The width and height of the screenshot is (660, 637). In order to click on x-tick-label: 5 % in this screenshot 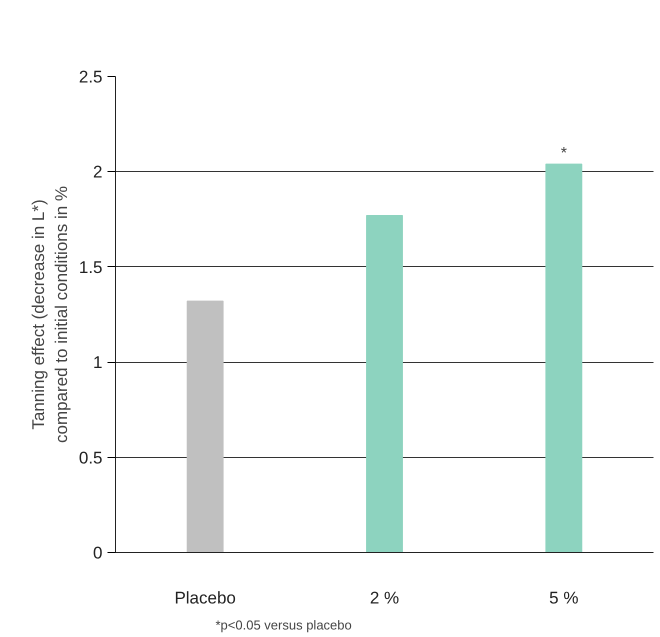, I will do `click(563, 598)`.